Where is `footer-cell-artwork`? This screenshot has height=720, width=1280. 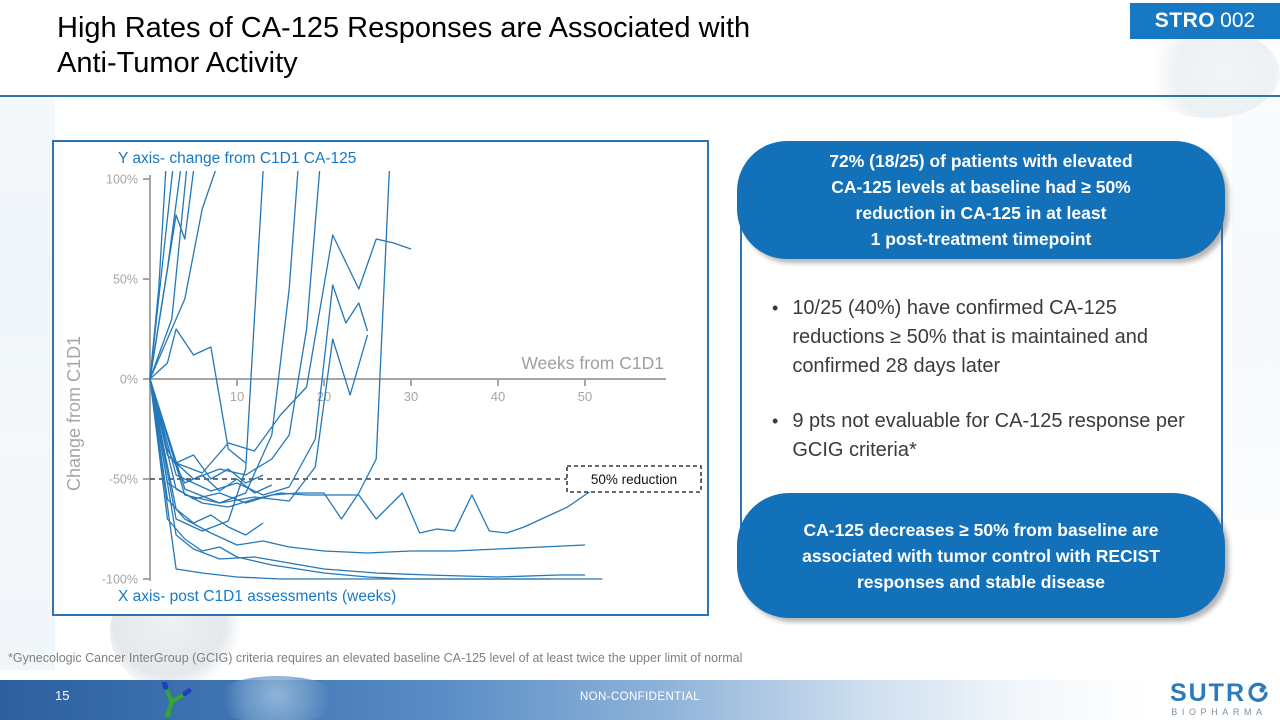 footer-cell-artwork is located at coordinates (277, 698).